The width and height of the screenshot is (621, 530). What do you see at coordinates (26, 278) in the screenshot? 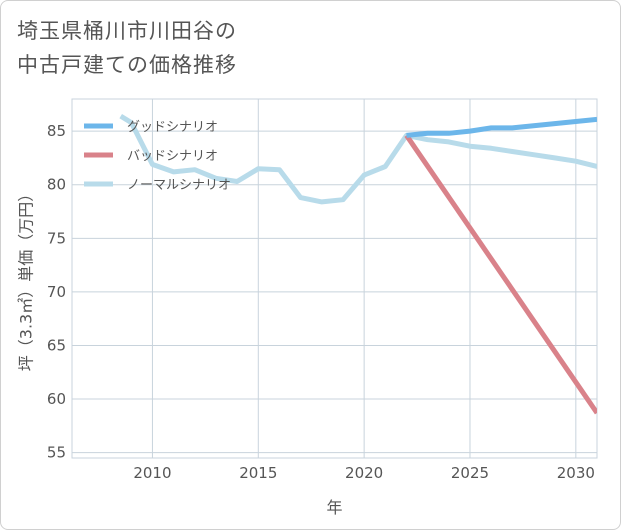
I see `y-axis-label: 坪（3.3㎡）単価（万円）` at bounding box center [26, 278].